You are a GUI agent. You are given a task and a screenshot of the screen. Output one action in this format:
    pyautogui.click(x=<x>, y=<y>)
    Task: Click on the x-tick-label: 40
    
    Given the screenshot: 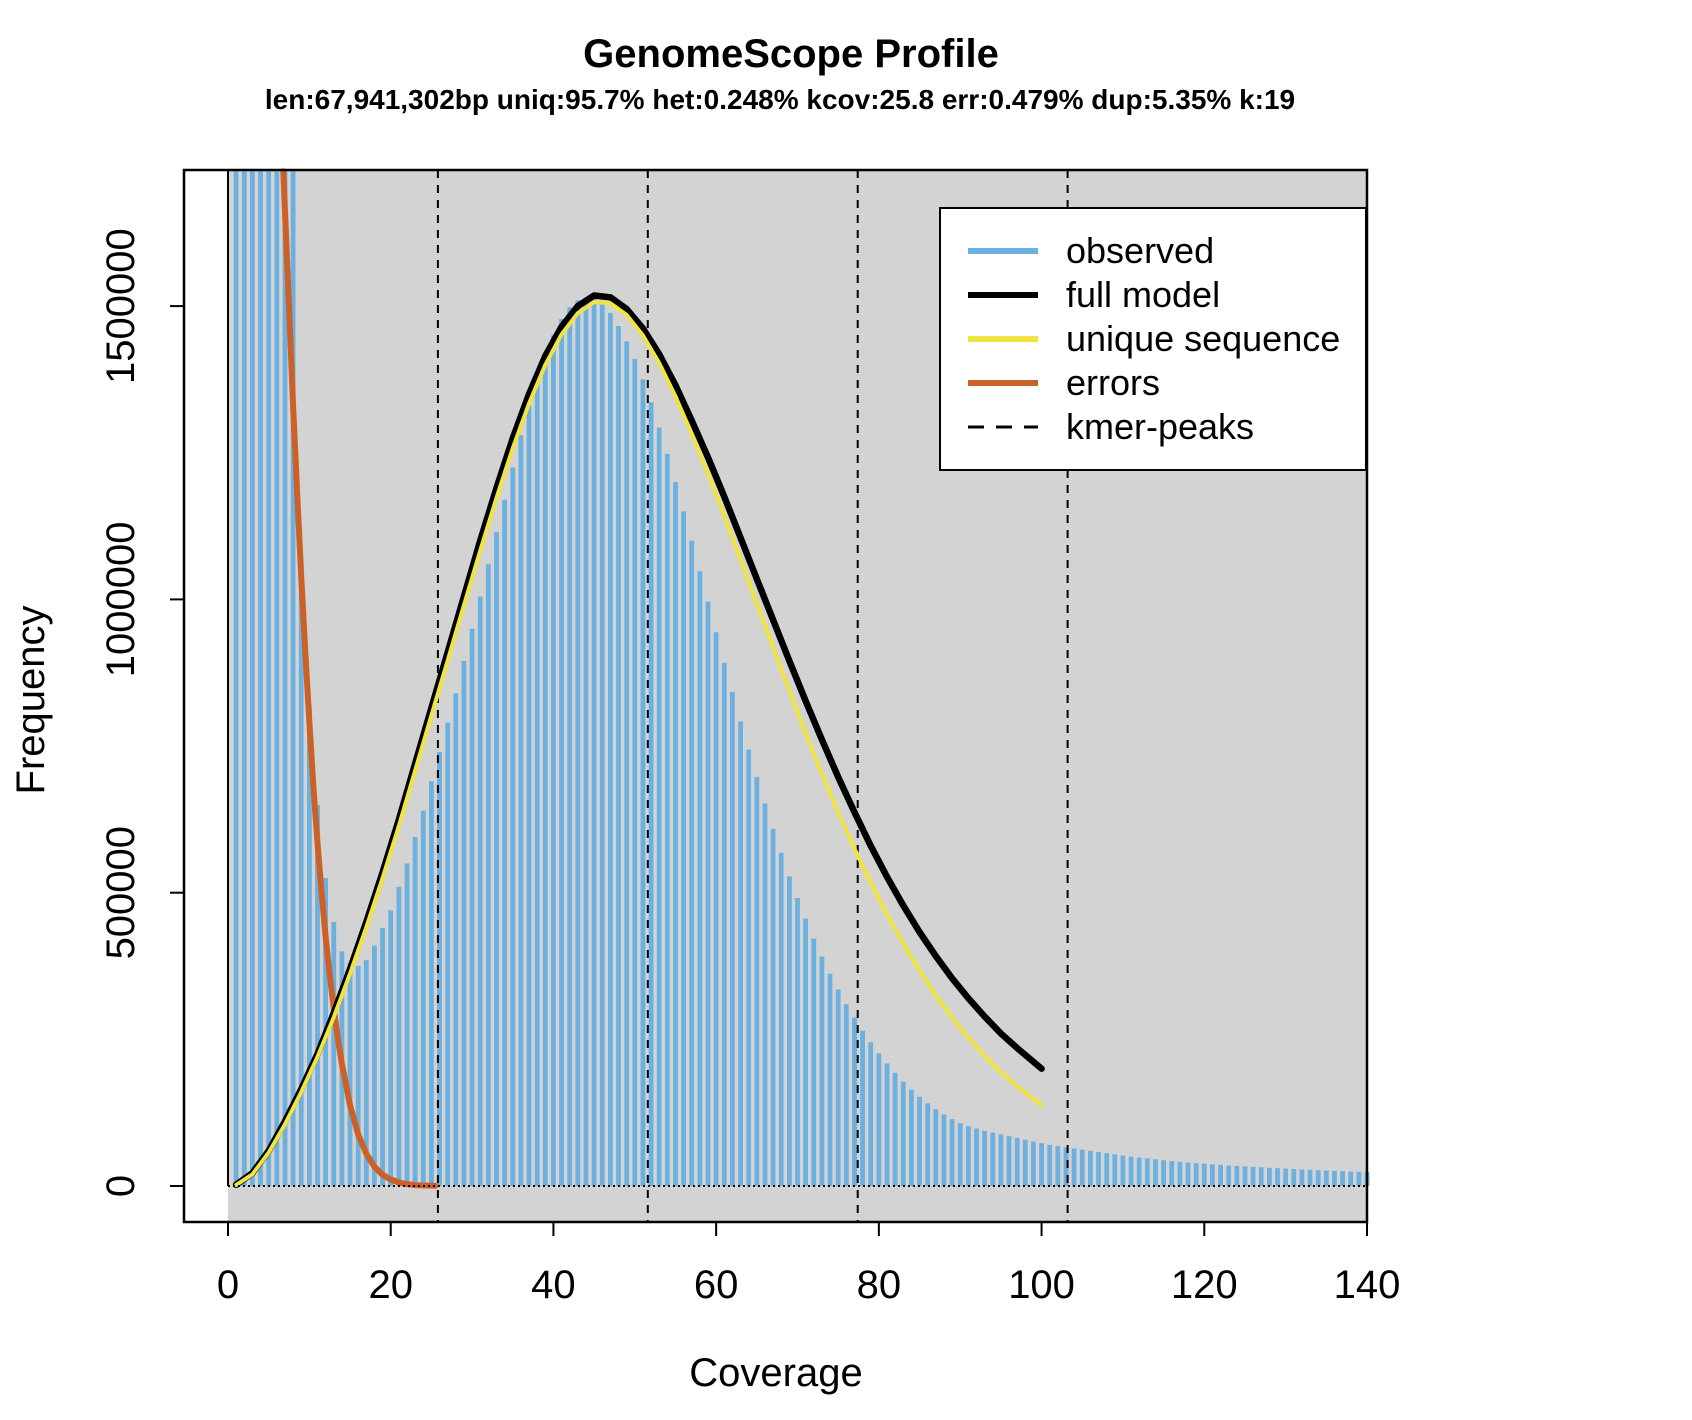 What is the action you would take?
    pyautogui.click(x=553, y=1285)
    